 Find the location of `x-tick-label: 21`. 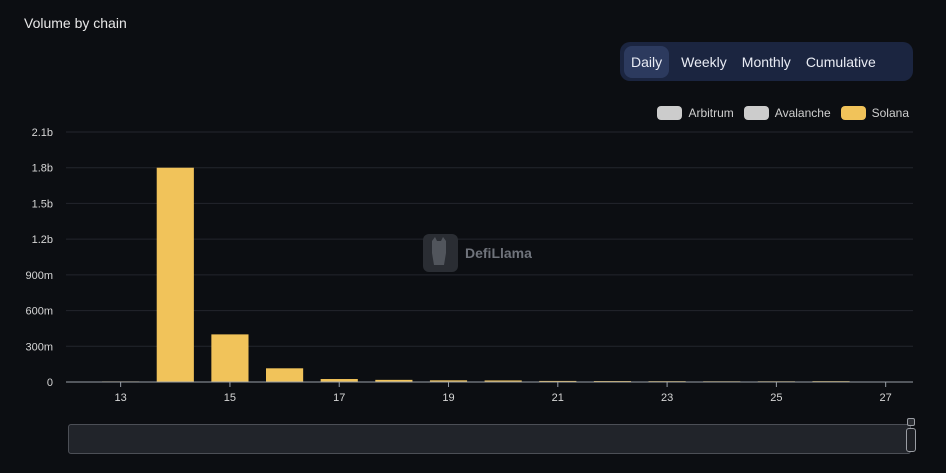

x-tick-label: 21 is located at coordinates (558, 398).